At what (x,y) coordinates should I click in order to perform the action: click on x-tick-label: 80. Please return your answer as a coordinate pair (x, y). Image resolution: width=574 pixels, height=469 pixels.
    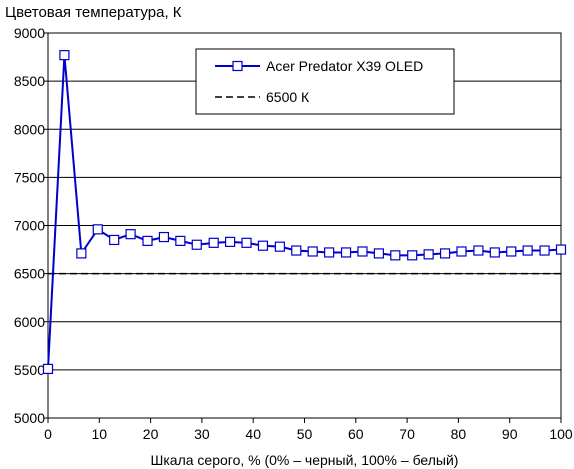
    Looking at the image, I should click on (459, 434).